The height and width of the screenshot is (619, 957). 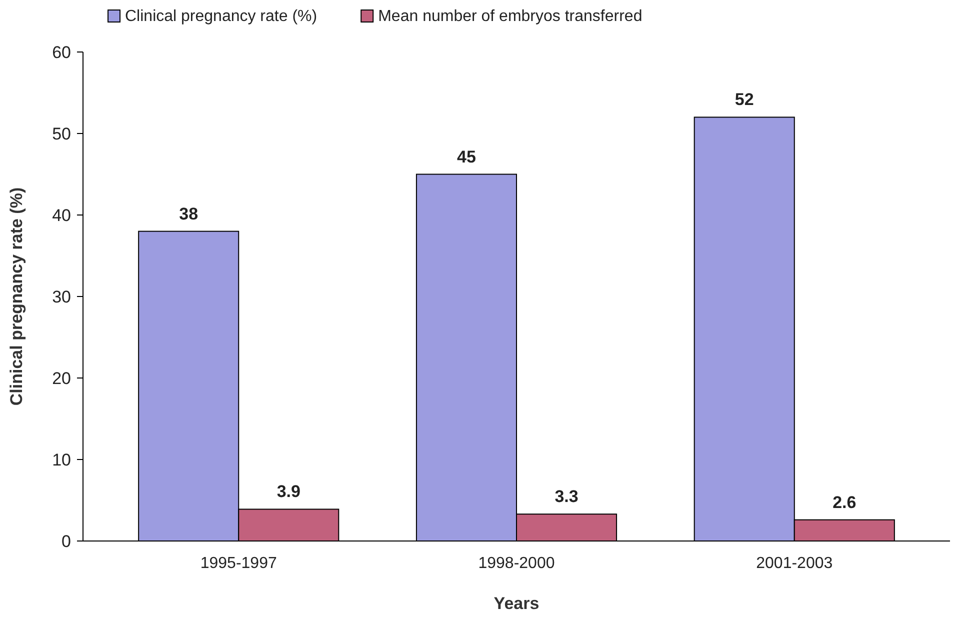 What do you see at coordinates (238, 563) in the screenshot?
I see `x-tick-label: 1995-1997` at bounding box center [238, 563].